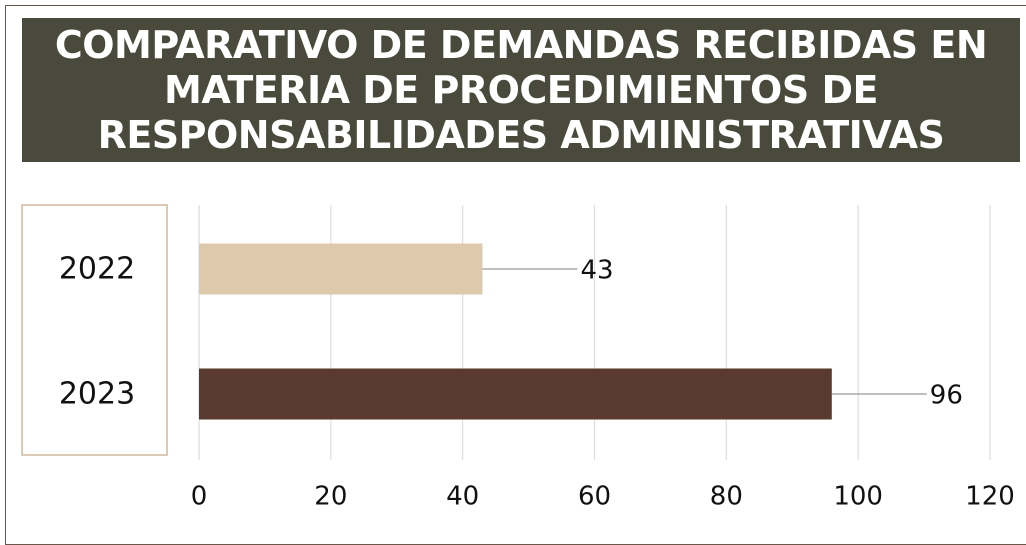  What do you see at coordinates (94, 330) in the screenshot?
I see `category-box` at bounding box center [94, 330].